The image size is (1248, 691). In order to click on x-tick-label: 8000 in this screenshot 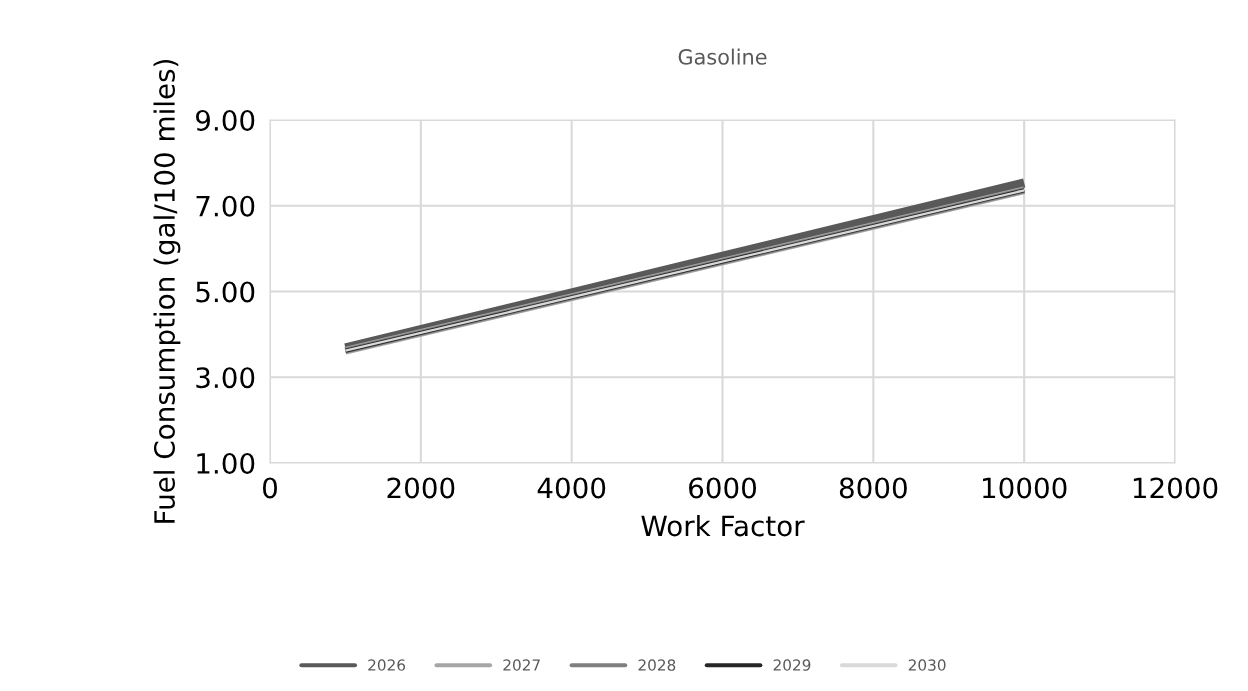, I will do `click(873, 488)`.